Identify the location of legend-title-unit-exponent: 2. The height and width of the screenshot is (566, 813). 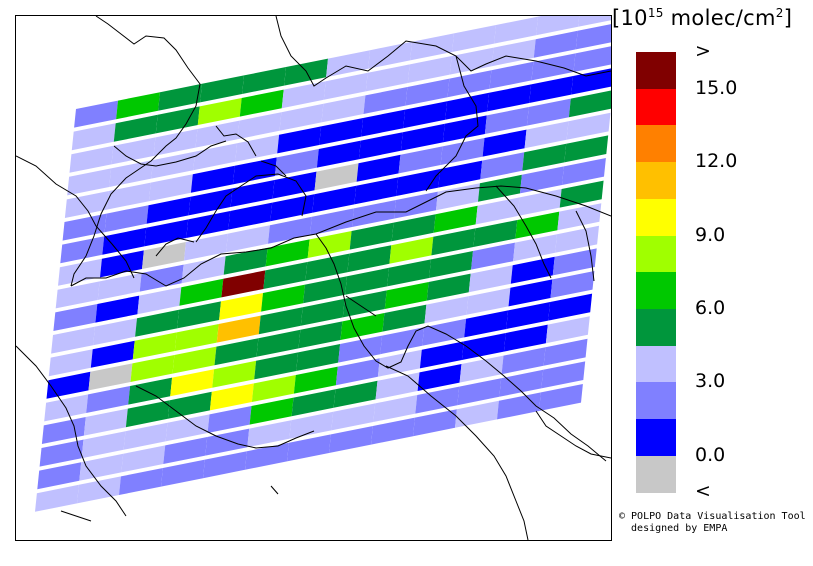
(779, 13).